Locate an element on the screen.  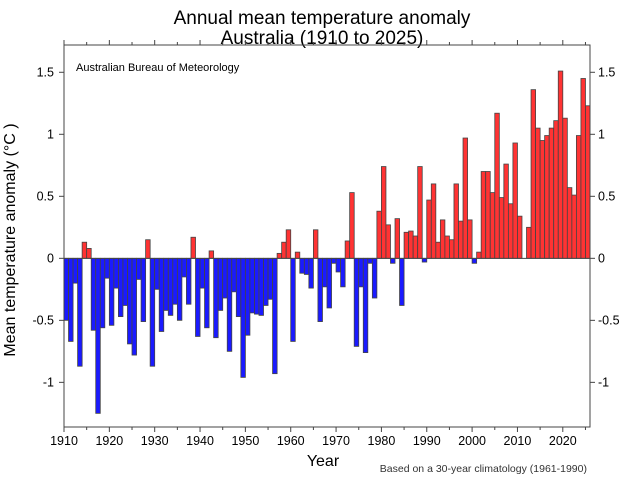
y-tick-label-right: -0.5 is located at coordinates (609, 320).